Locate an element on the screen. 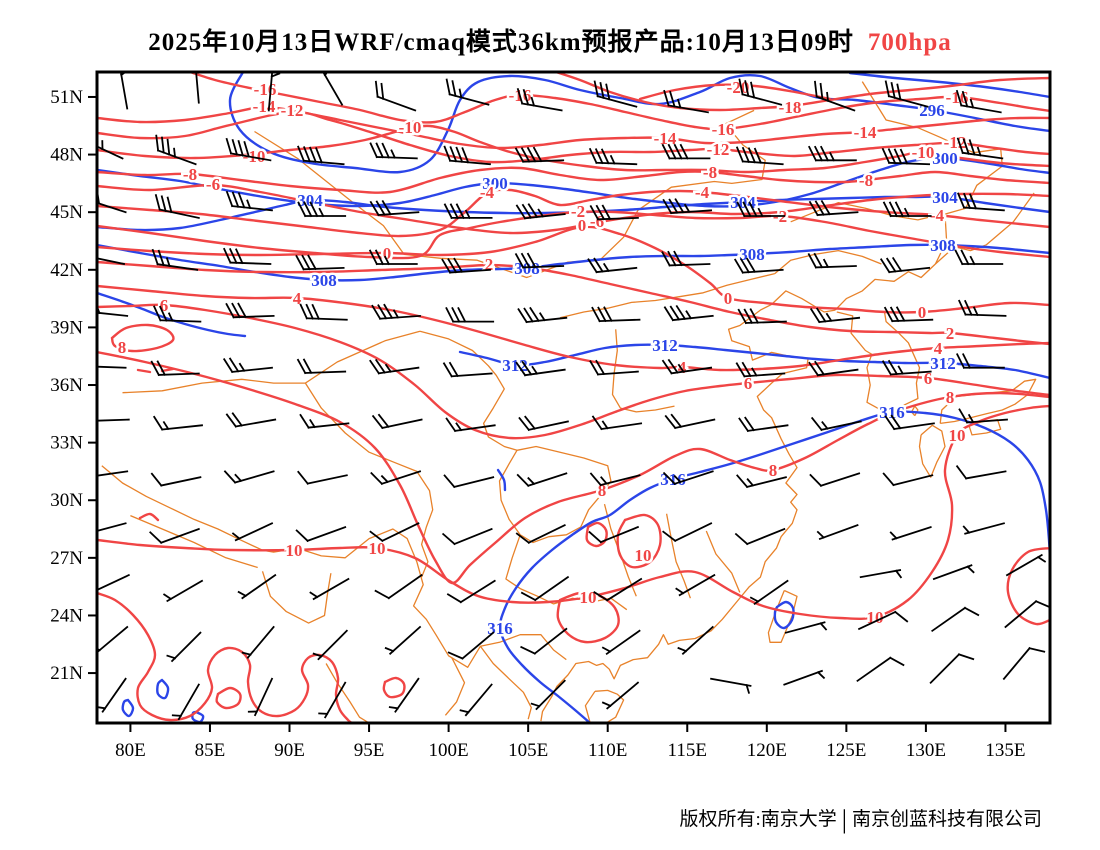 This screenshot has width=1100, height=850. copyright-footer: 版权所有:南京大学 | 南京创蓝科技有限公司 is located at coordinates (860, 819).